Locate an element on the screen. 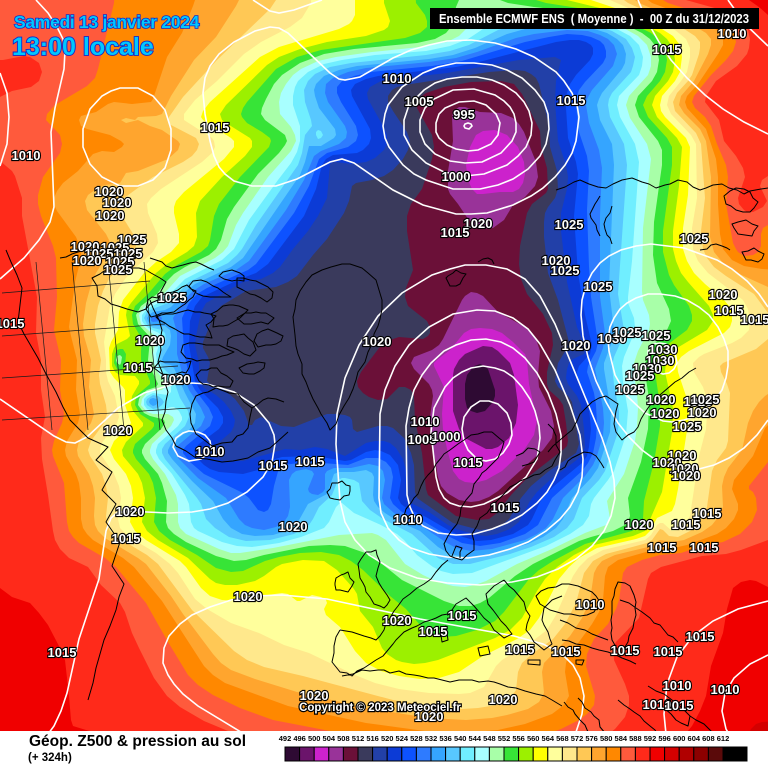 Image resolution: width=768 pixels, height=768 pixels. svg-text: 588 is located at coordinates (635, 738).